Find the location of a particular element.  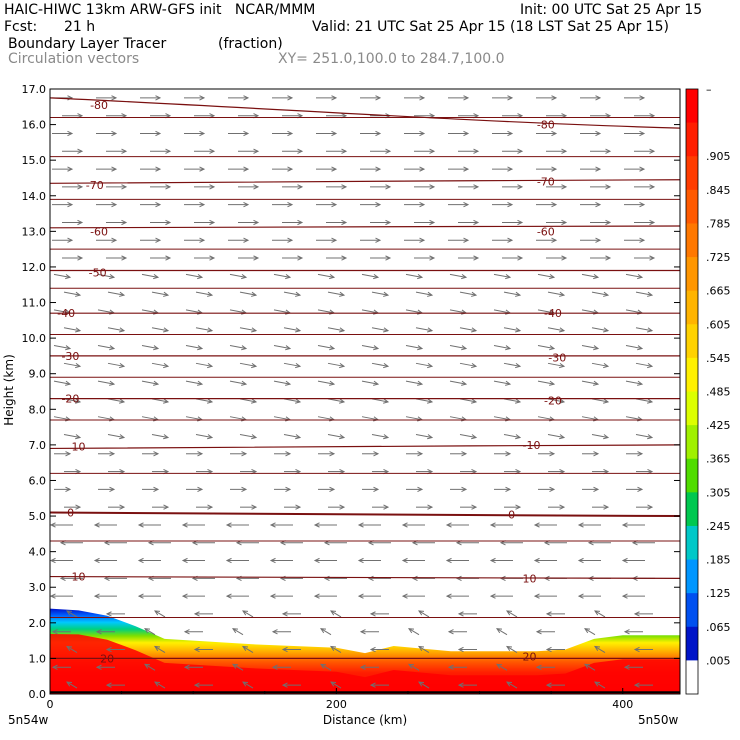

y-tick-label: 16.0 is located at coordinates (34, 125).